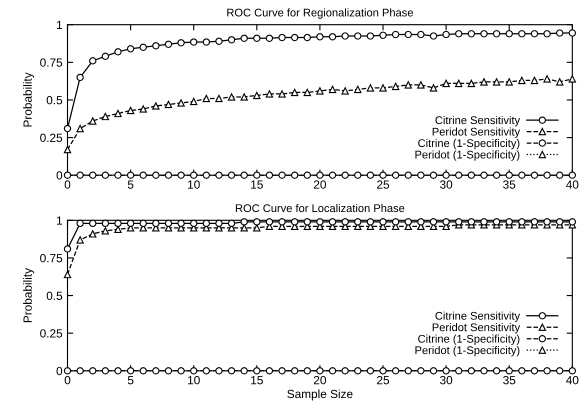 The image size is (587, 412). Describe the element at coordinates (446, 380) in the screenshot. I see `x-tick-label: 30` at that location.